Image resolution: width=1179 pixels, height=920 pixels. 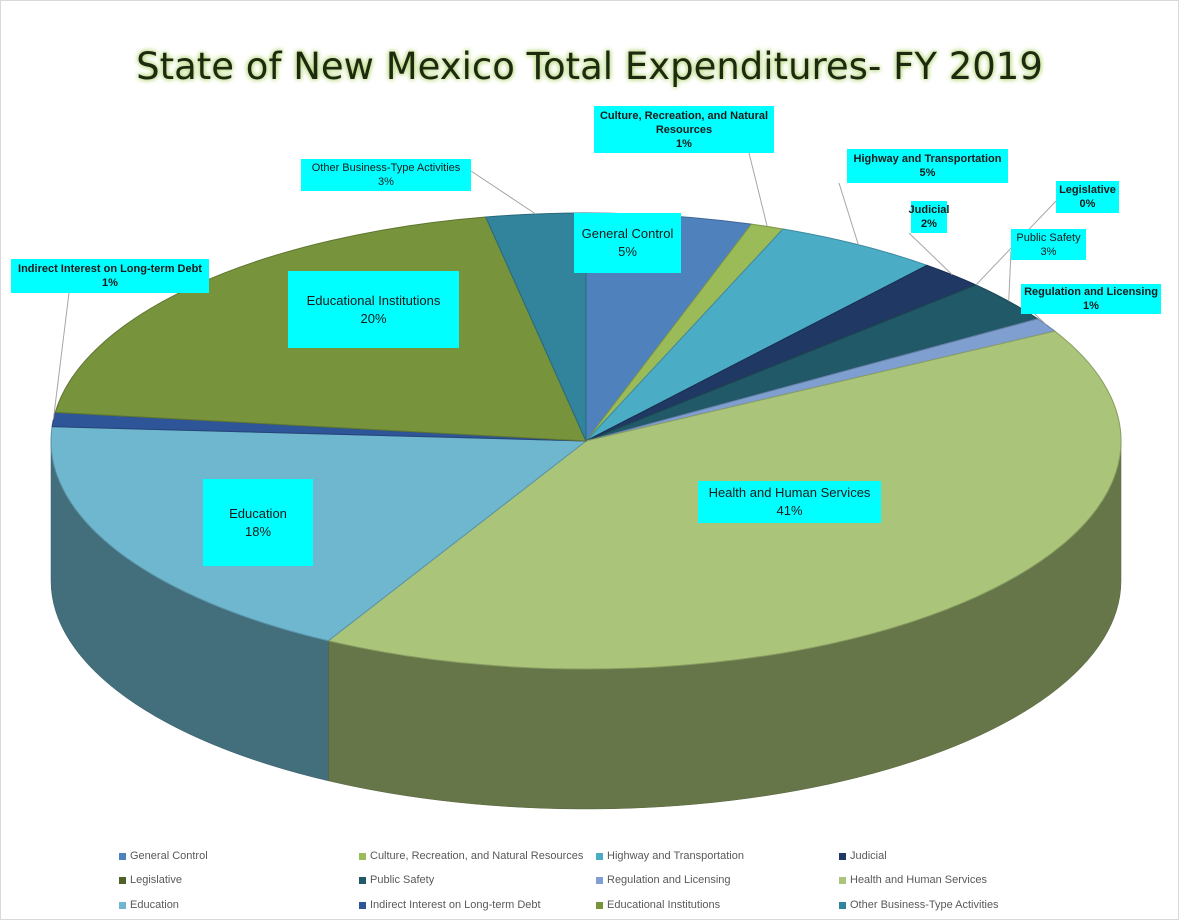 I want to click on data-label-name: Education, so click(x=258, y=513).